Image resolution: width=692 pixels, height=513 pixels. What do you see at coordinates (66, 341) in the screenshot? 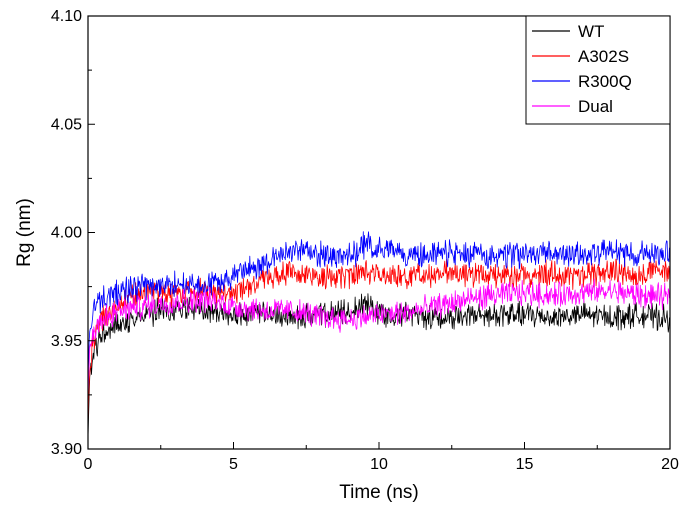
I see `y-tick-label: 3.95` at bounding box center [66, 341].